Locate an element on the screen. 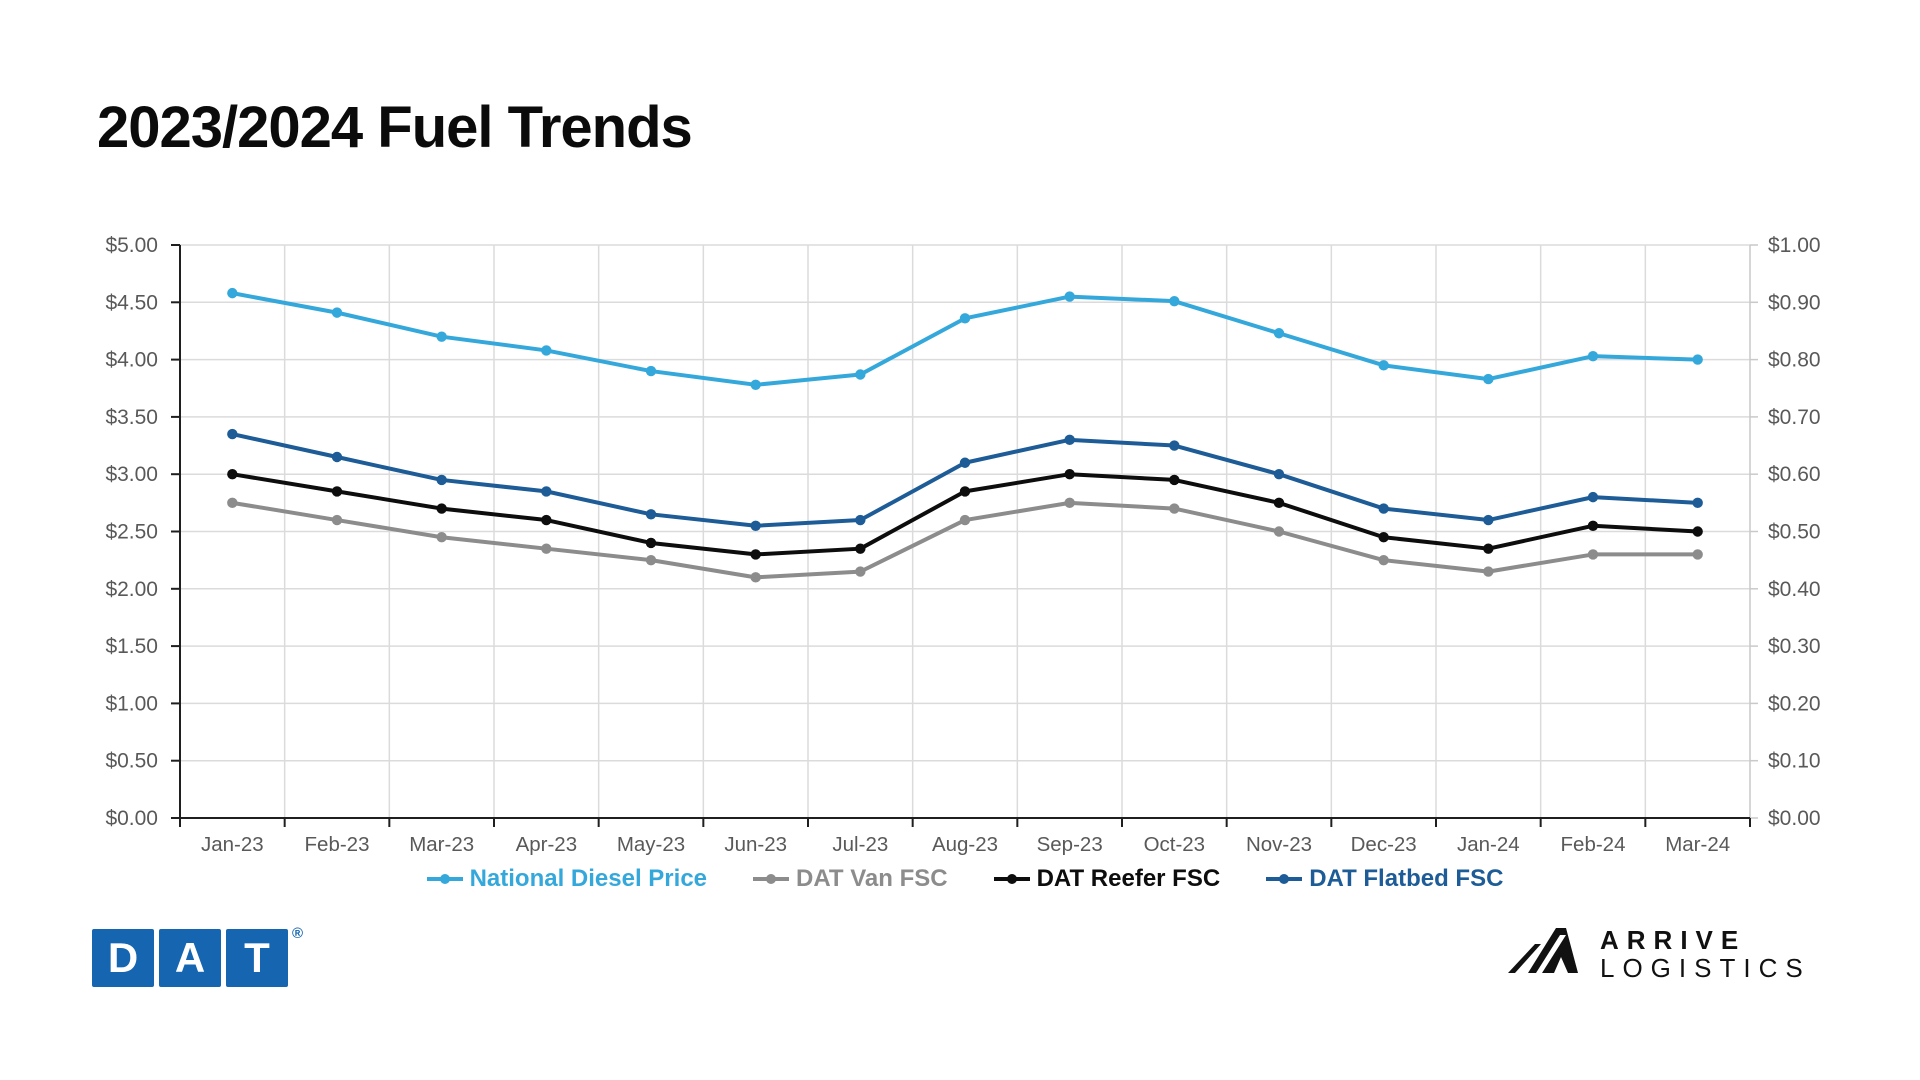 This screenshot has width=1920, height=1080. left-axis-label: $5.00 is located at coordinates (131, 245).